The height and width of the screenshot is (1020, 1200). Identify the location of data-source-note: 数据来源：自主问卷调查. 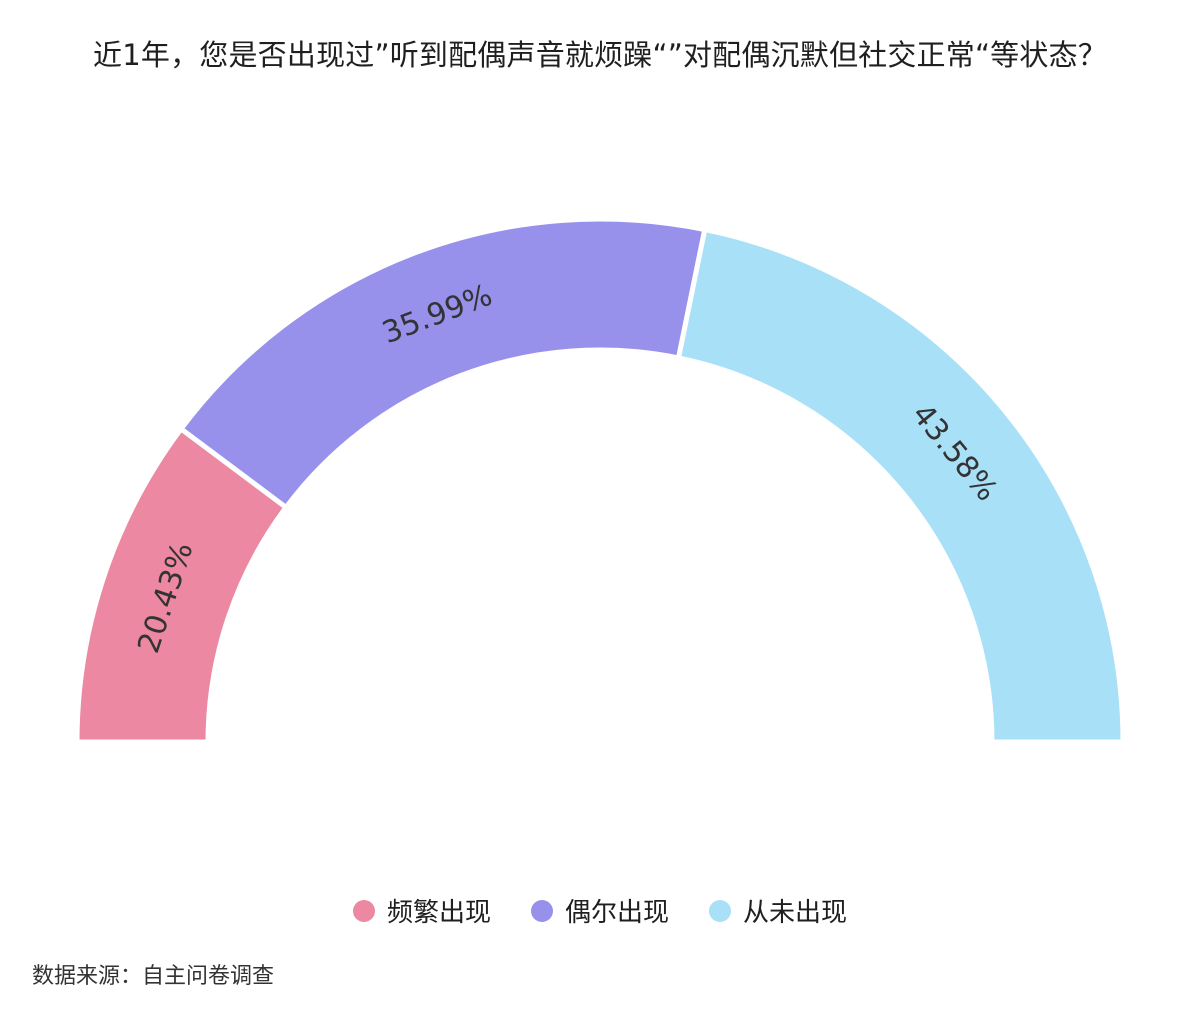
(153, 976).